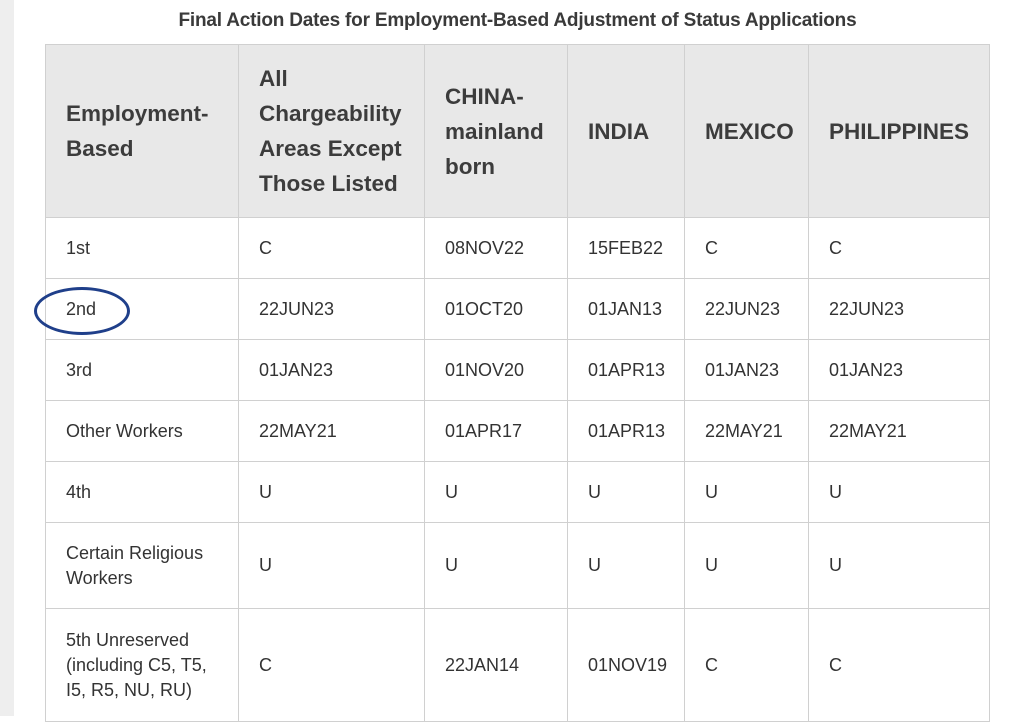 The image size is (1027, 722). I want to click on header-china: CHINA-mainland born, so click(496, 131).